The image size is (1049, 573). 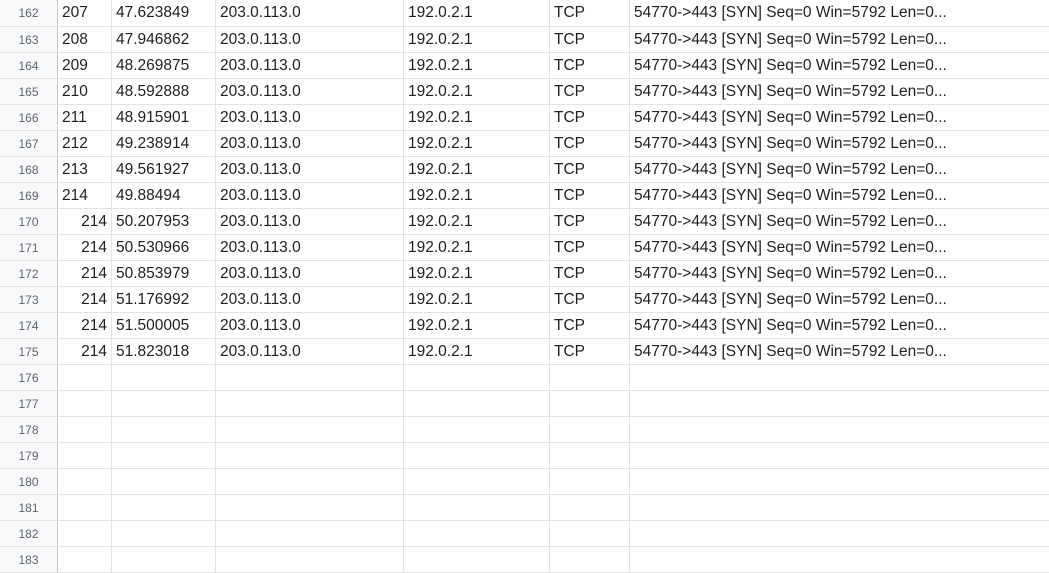 What do you see at coordinates (29, 377) in the screenshot?
I see `row-header: 176` at bounding box center [29, 377].